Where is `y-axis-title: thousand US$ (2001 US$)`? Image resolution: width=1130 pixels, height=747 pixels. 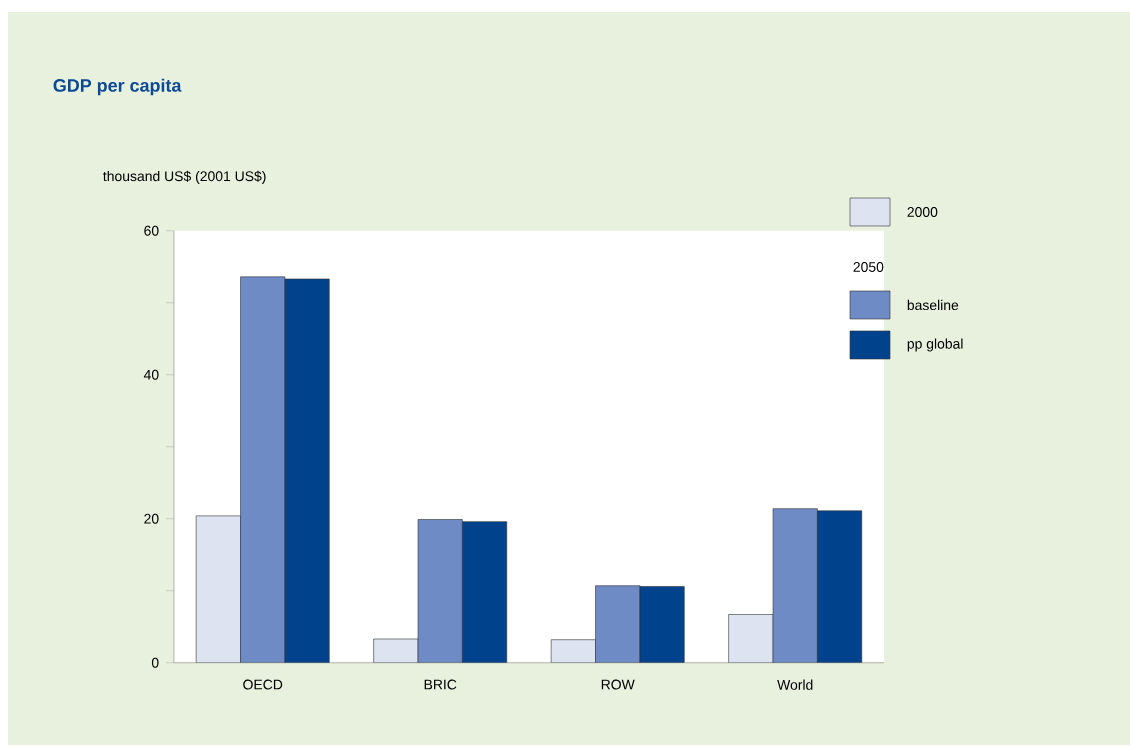 y-axis-title: thousand US$ (2001 US$) is located at coordinates (184, 177).